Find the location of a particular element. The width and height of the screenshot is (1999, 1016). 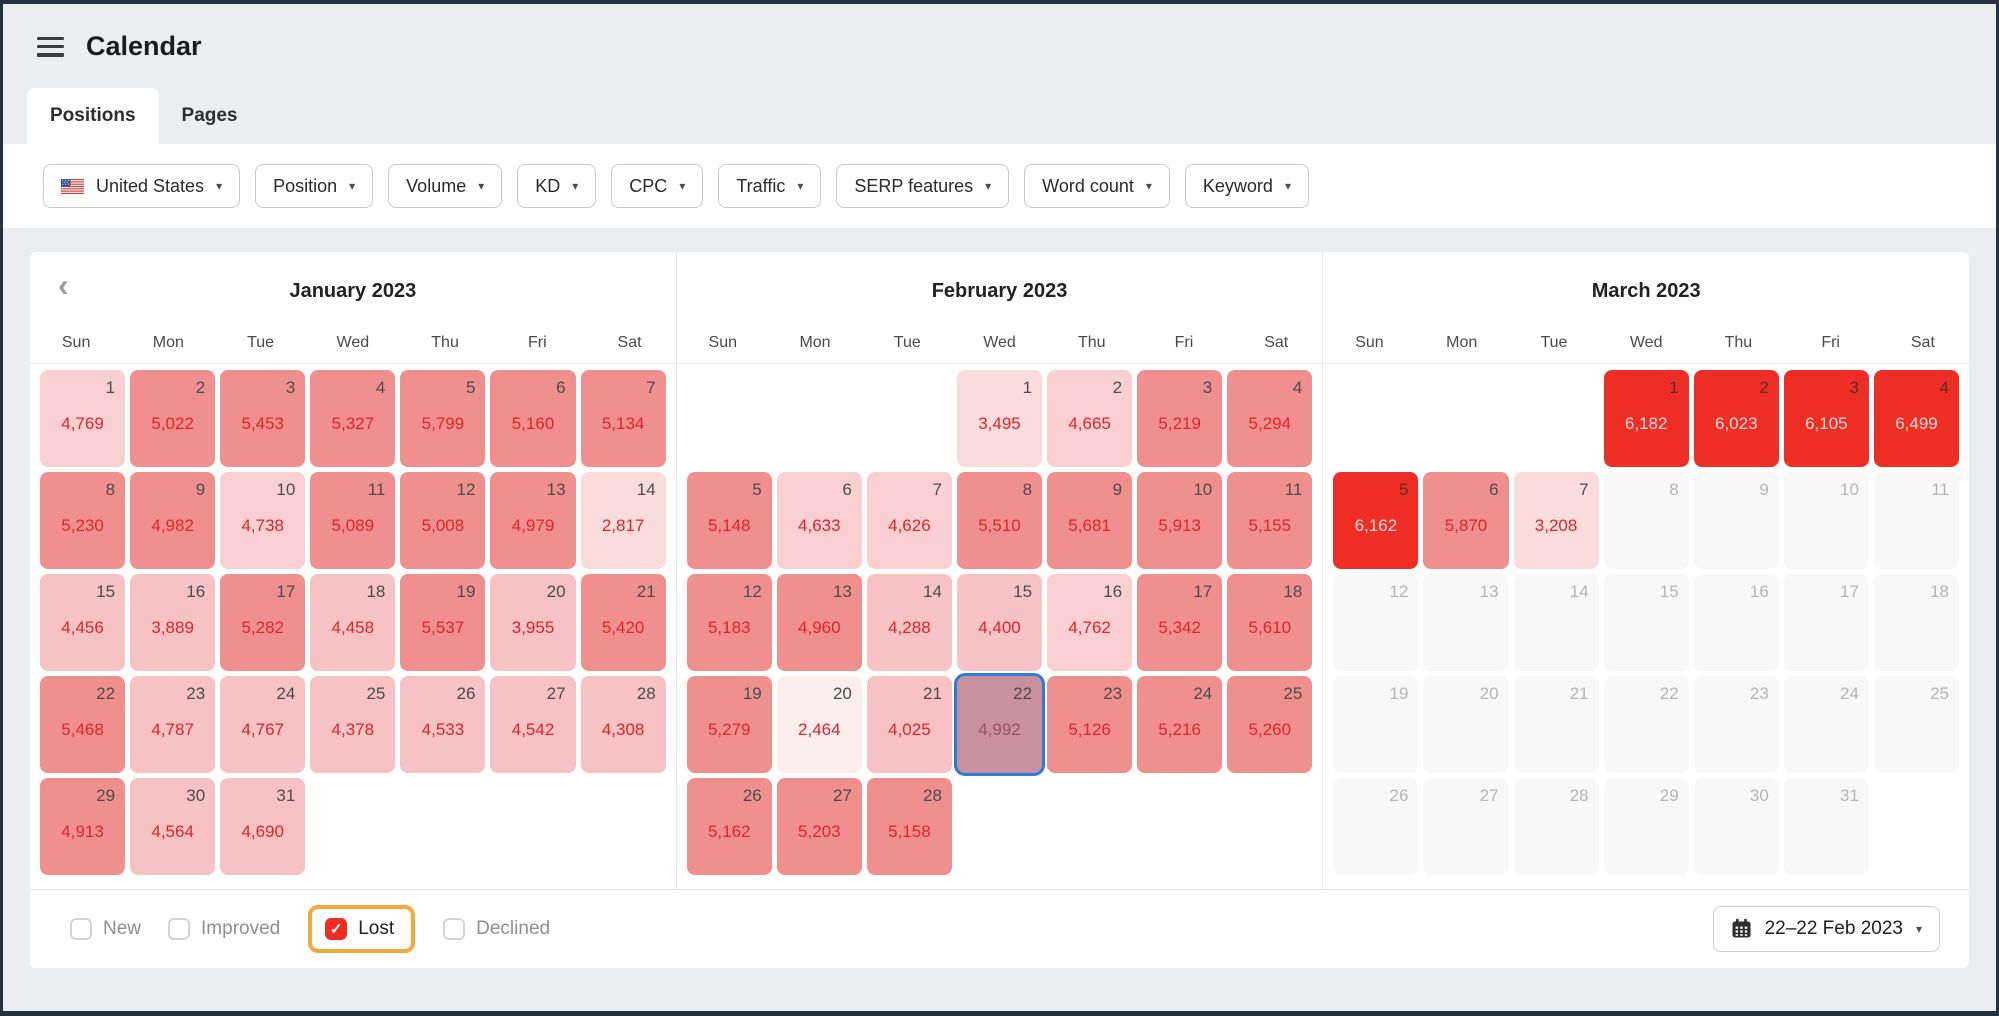

calendar-day-cell: 6 5,870 is located at coordinates (1466, 520).